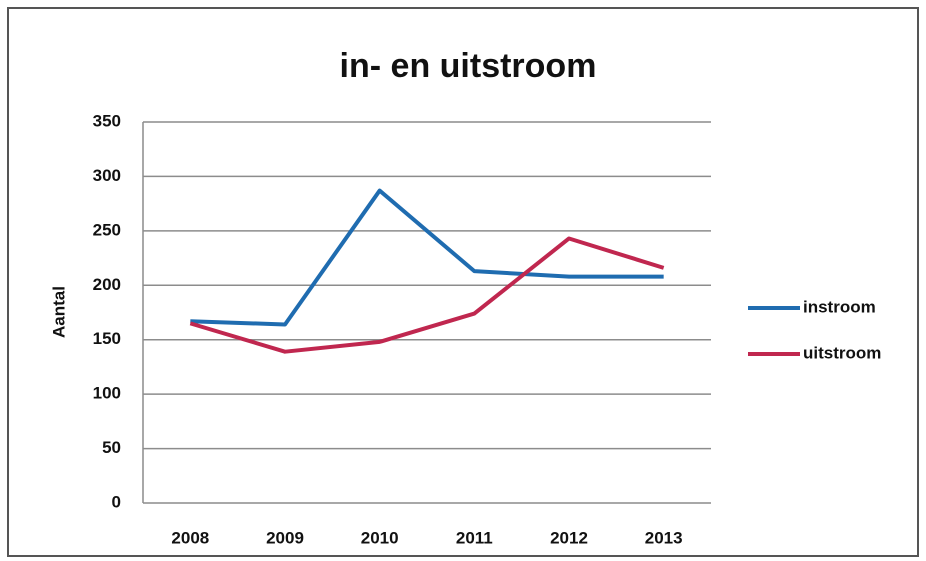 The image size is (926, 561). I want to click on x-tick-label: 2011, so click(474, 537).